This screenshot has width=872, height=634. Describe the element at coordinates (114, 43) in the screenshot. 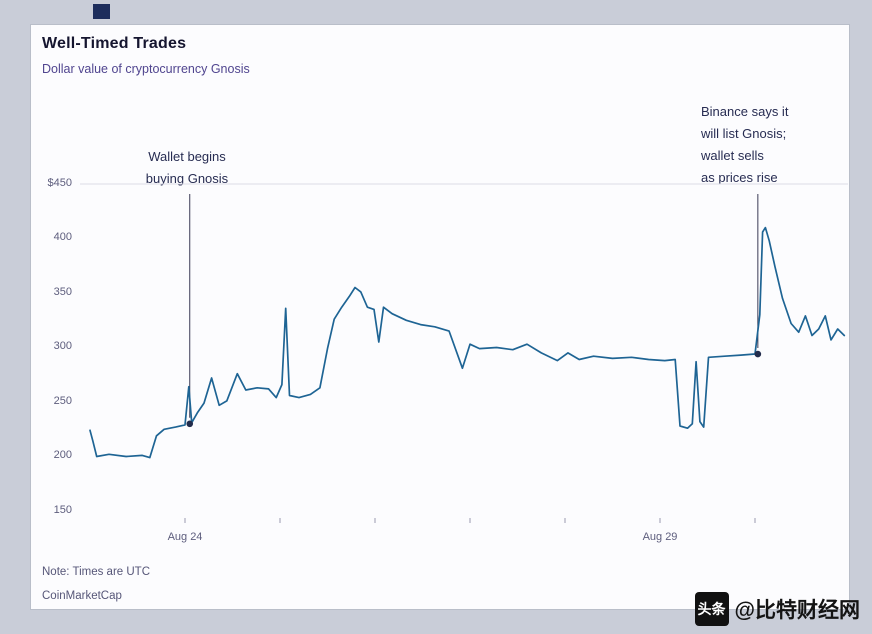

I see `chart-title: Well-Timed Trades` at that location.